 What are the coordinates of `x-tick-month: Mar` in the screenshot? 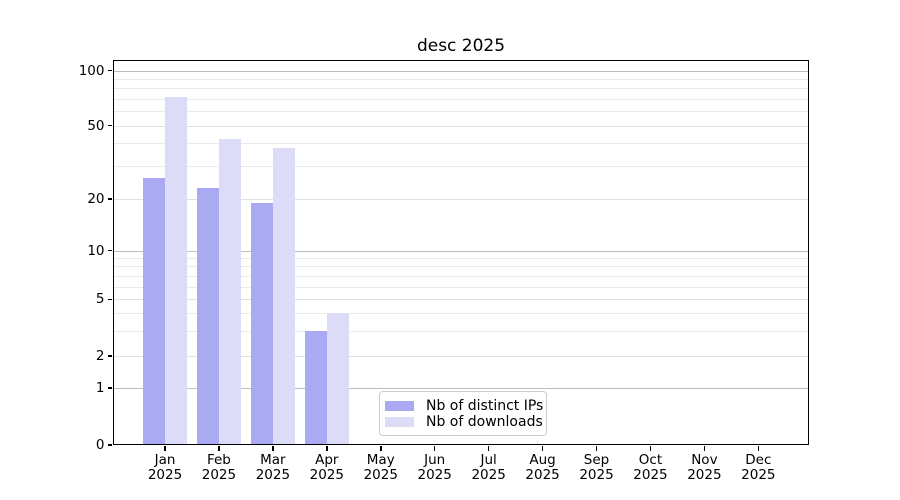 It's located at (273, 460).